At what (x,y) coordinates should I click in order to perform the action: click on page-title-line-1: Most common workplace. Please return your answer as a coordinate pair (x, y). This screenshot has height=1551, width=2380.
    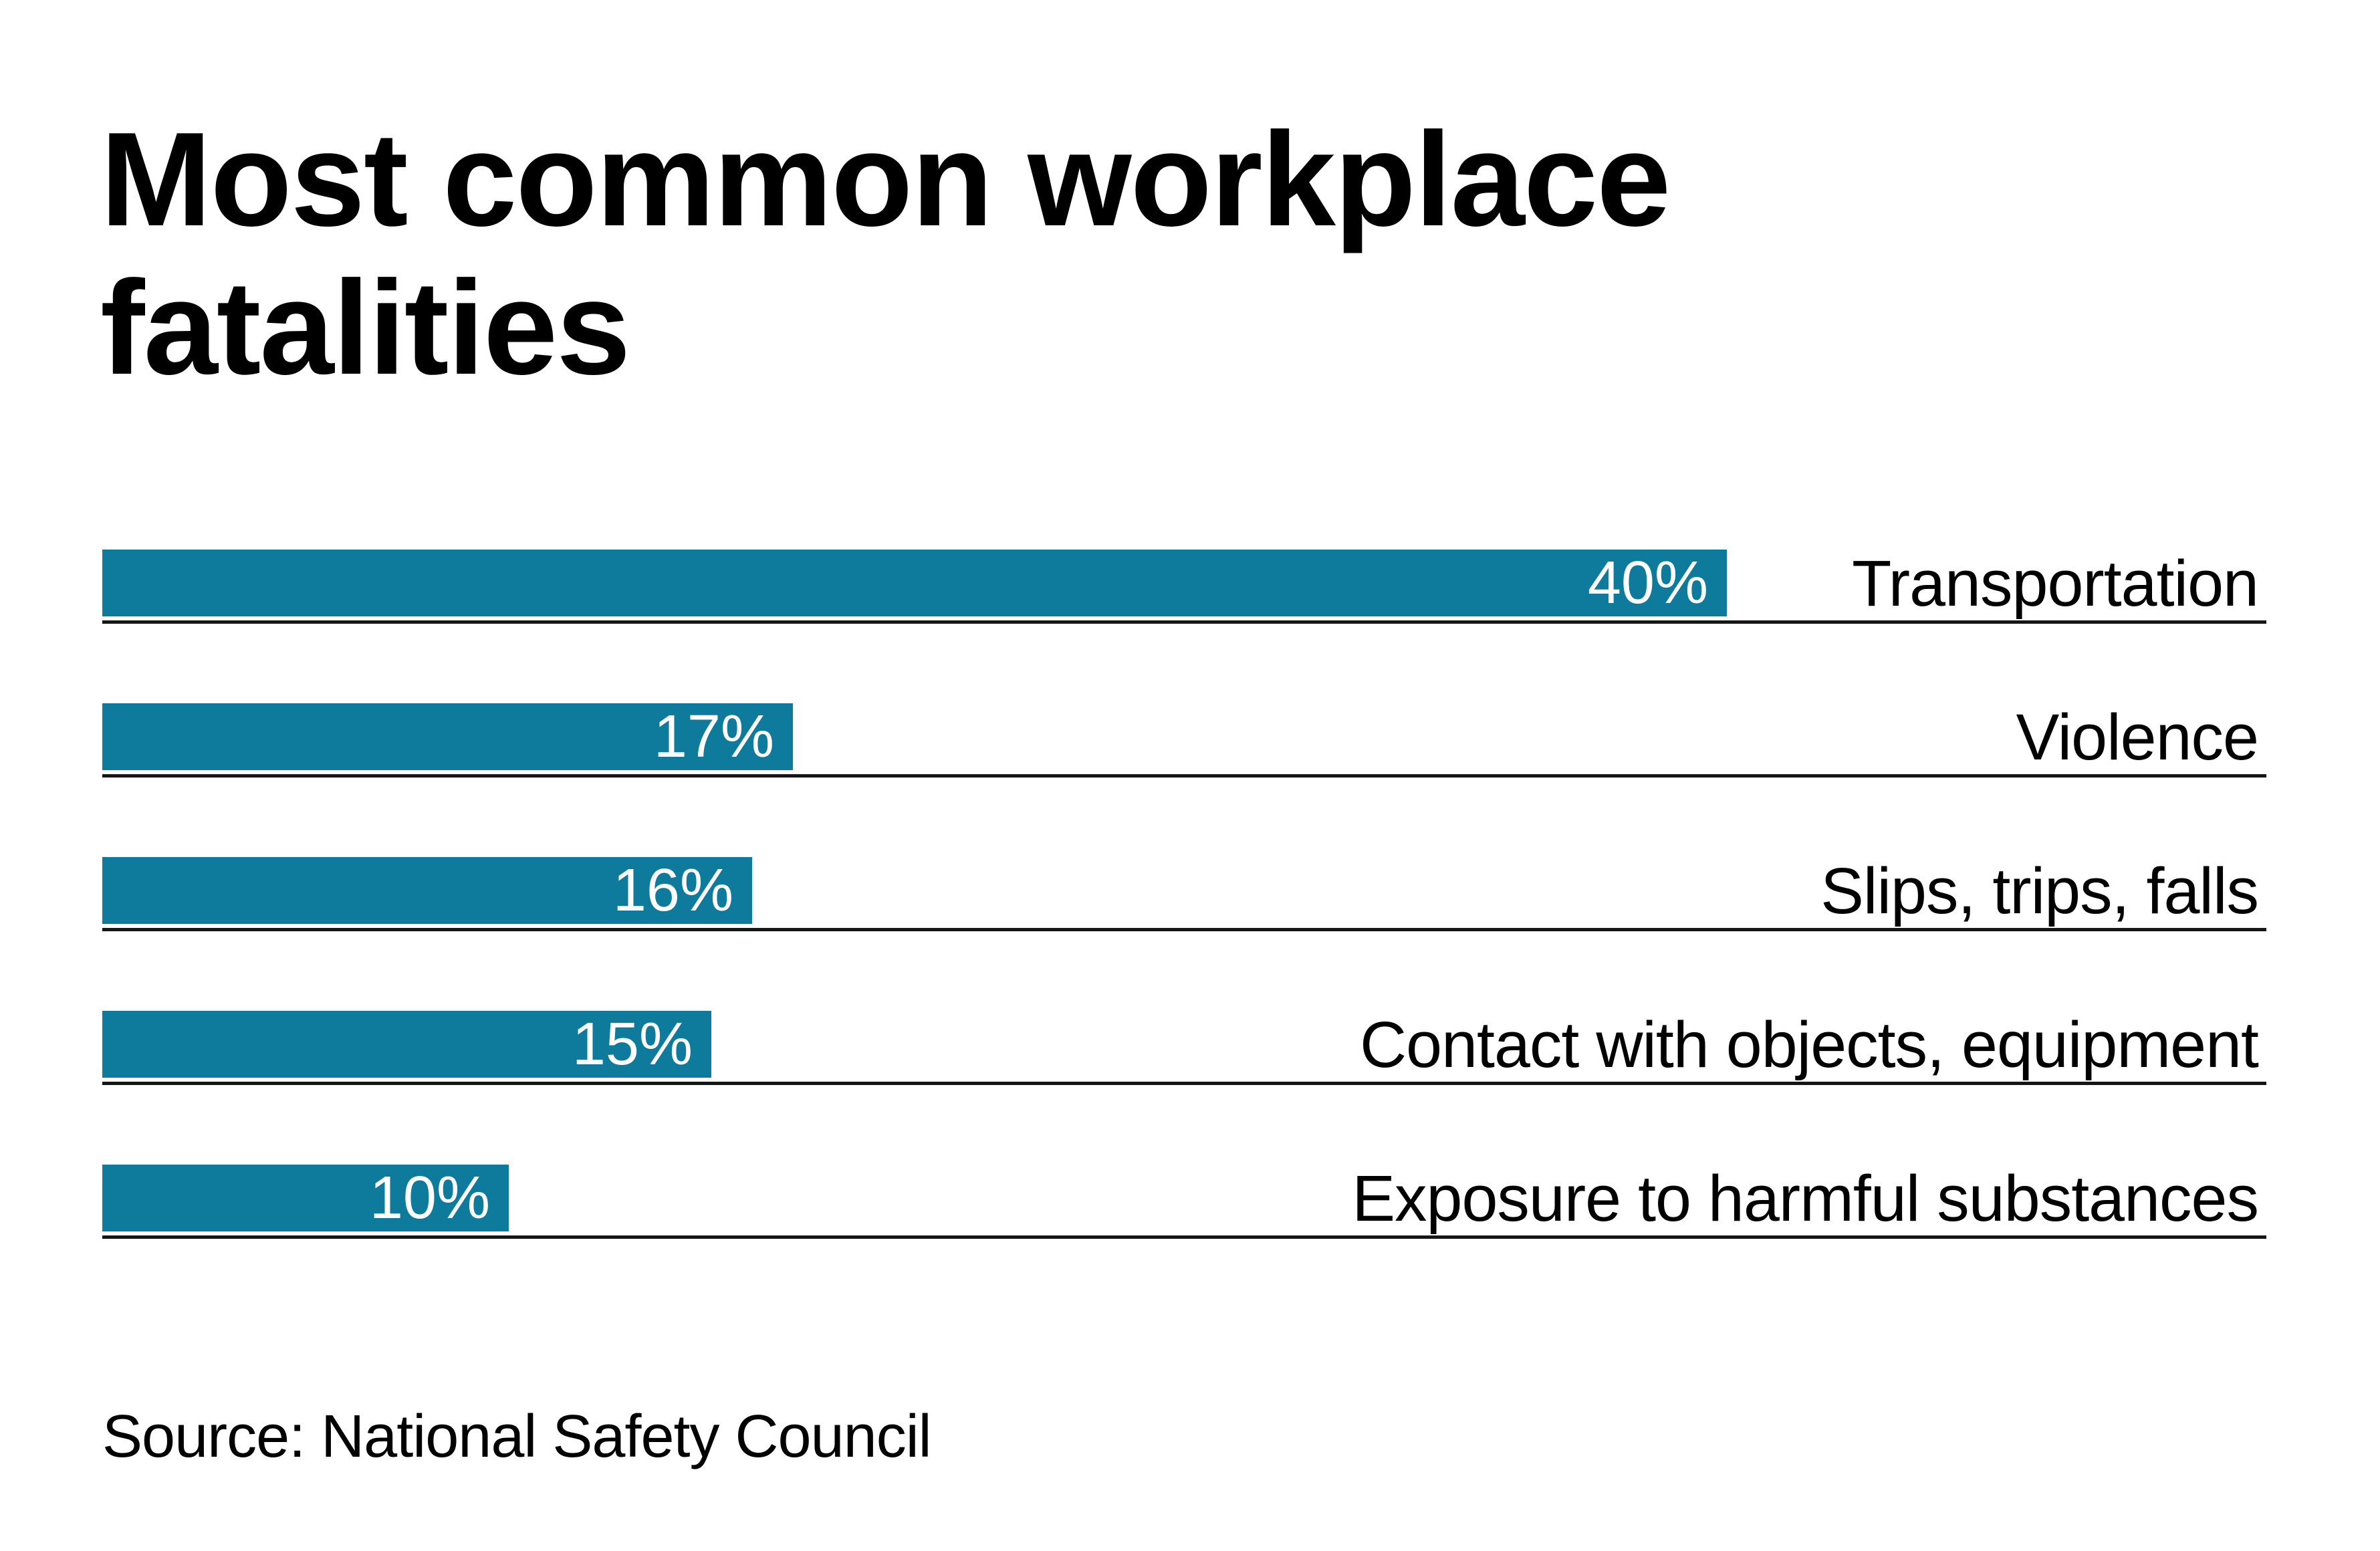
    Looking at the image, I should click on (885, 179).